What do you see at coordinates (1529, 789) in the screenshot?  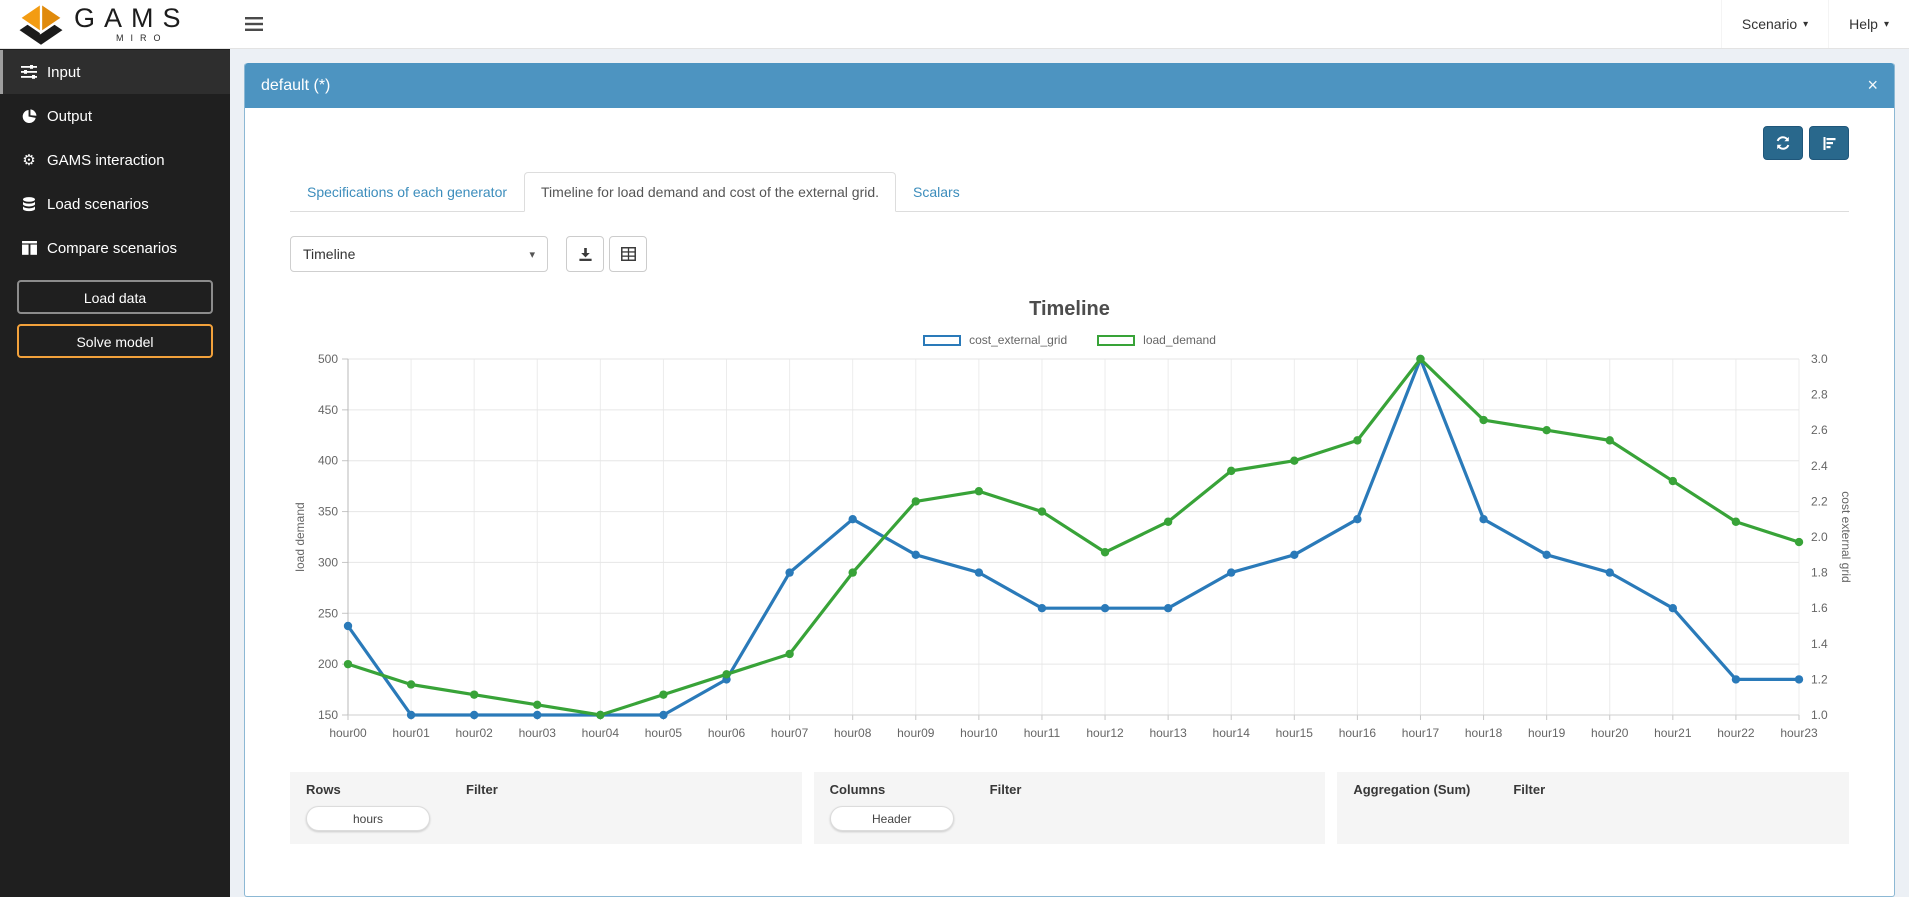 I see `pivot-aggregation-filter-title: Filter` at bounding box center [1529, 789].